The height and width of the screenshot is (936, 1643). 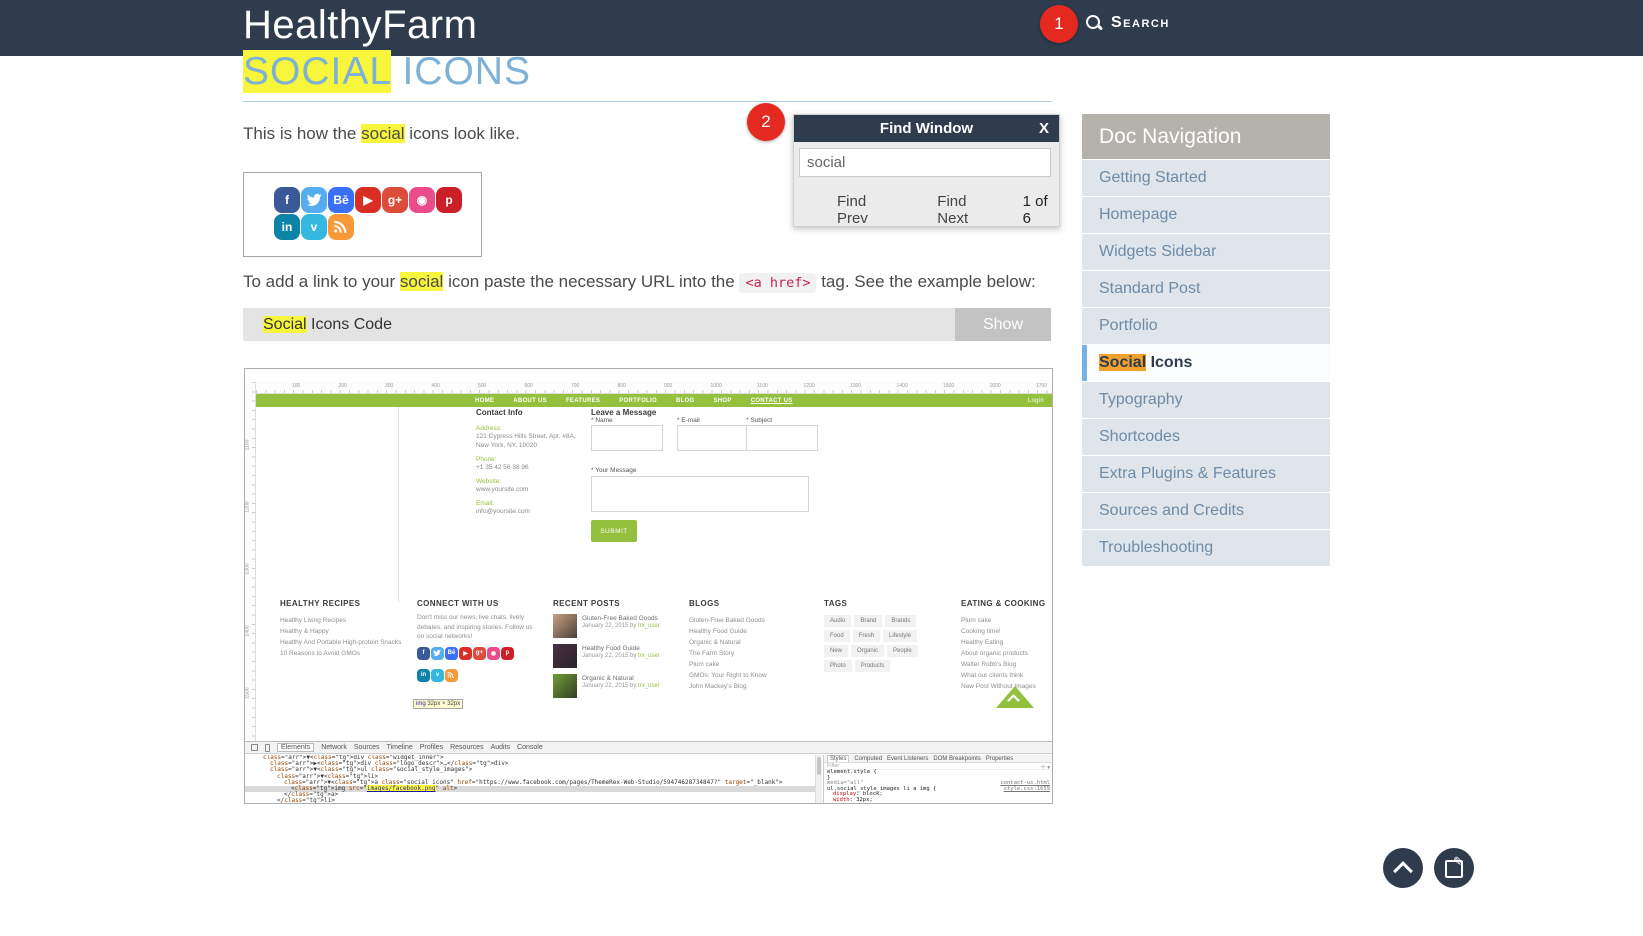 I want to click on post-meta: January 22, 2015 by trx_user, so click(x=621, y=656).